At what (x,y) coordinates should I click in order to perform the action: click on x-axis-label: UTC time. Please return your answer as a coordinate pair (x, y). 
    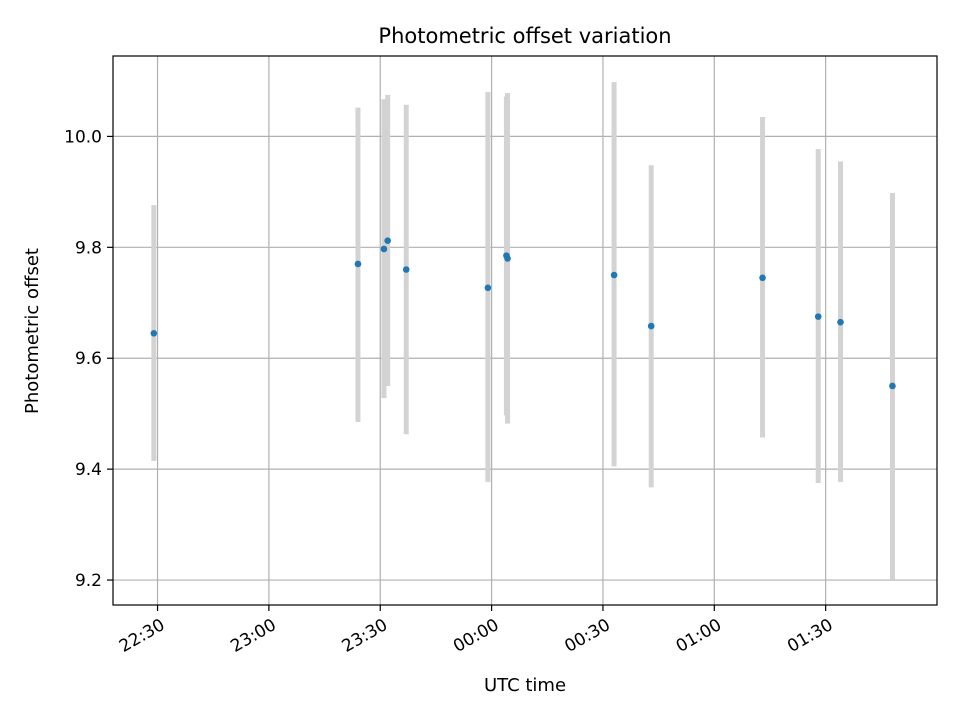
    Looking at the image, I should click on (525, 685).